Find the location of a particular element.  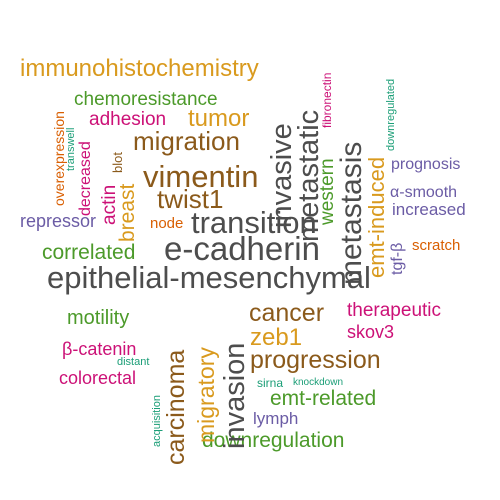

word-colorectal: colorectal is located at coordinates (98, 378).